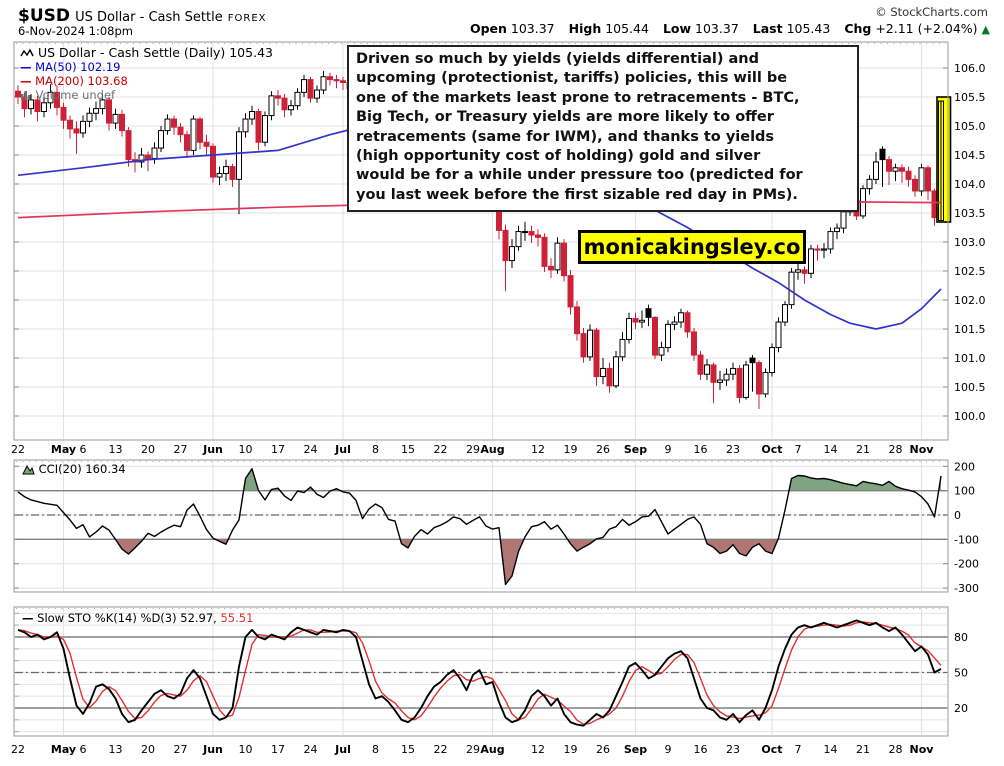 The width and height of the screenshot is (1004, 766). I want to click on date-label: 28, so click(896, 449).